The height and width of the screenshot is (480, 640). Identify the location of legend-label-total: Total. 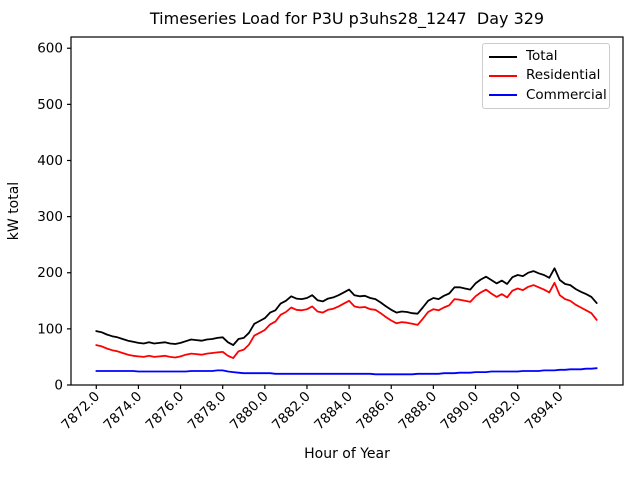
(542, 55).